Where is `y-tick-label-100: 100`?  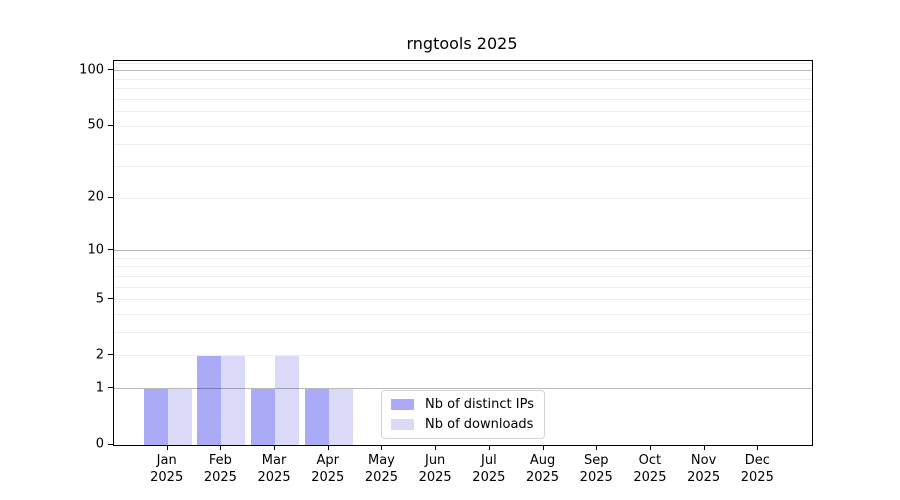
y-tick-label-100: 100 is located at coordinates (91, 70).